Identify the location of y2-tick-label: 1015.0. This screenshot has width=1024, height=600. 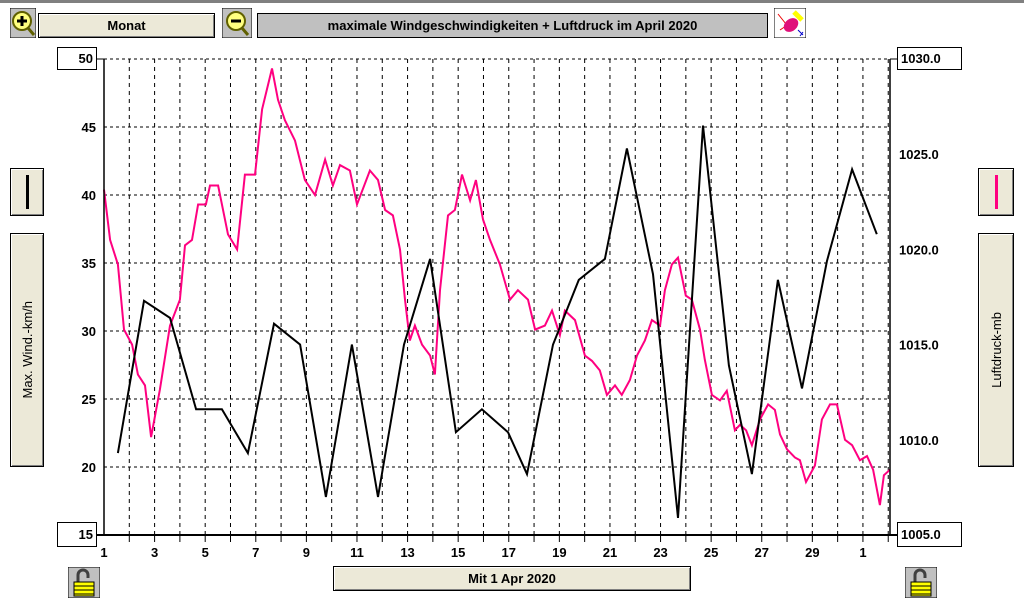
(919, 345).